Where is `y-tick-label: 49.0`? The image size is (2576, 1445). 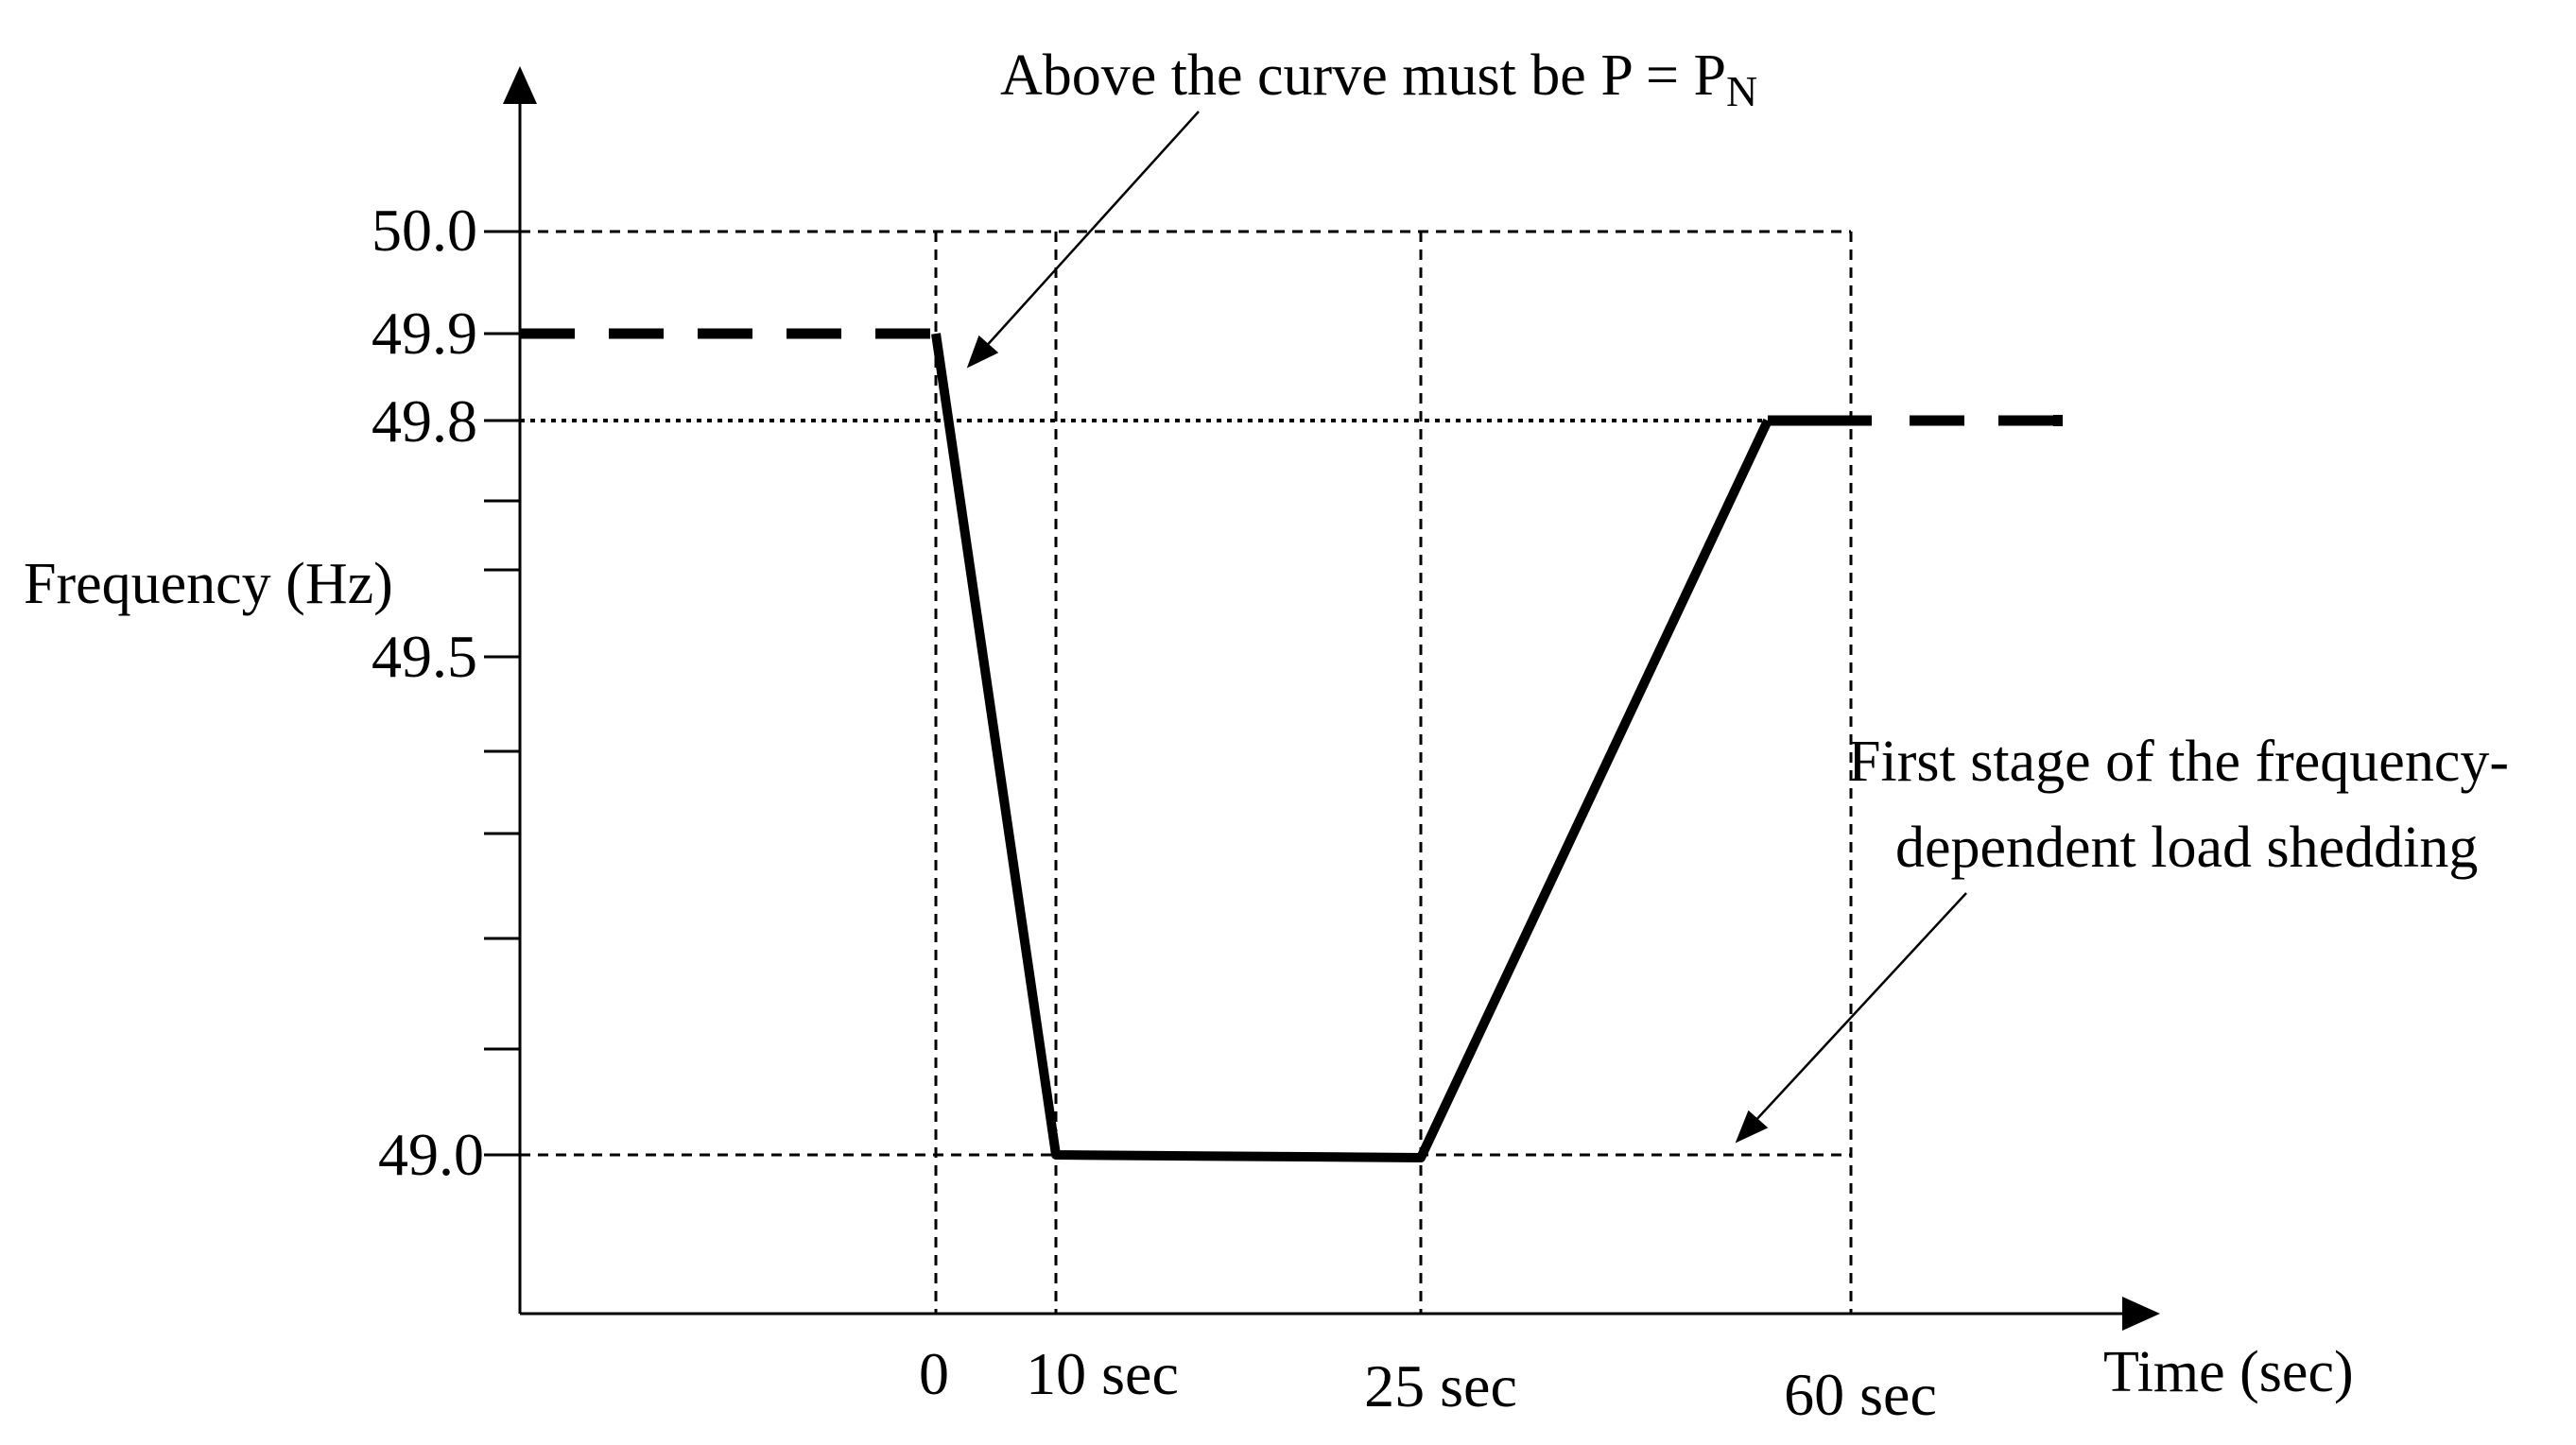
y-tick-label: 49.0 is located at coordinates (431, 1154).